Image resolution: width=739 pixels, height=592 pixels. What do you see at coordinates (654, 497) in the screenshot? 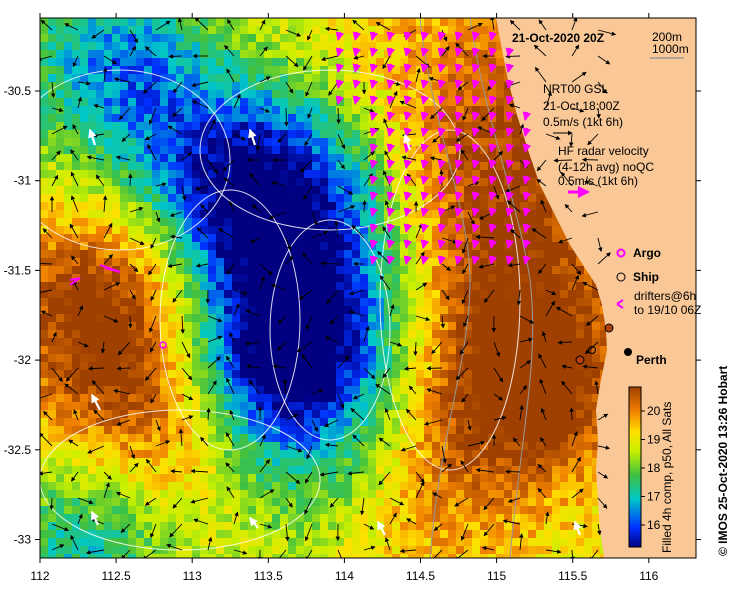
I see `colorbar-tick-label: 17` at bounding box center [654, 497].